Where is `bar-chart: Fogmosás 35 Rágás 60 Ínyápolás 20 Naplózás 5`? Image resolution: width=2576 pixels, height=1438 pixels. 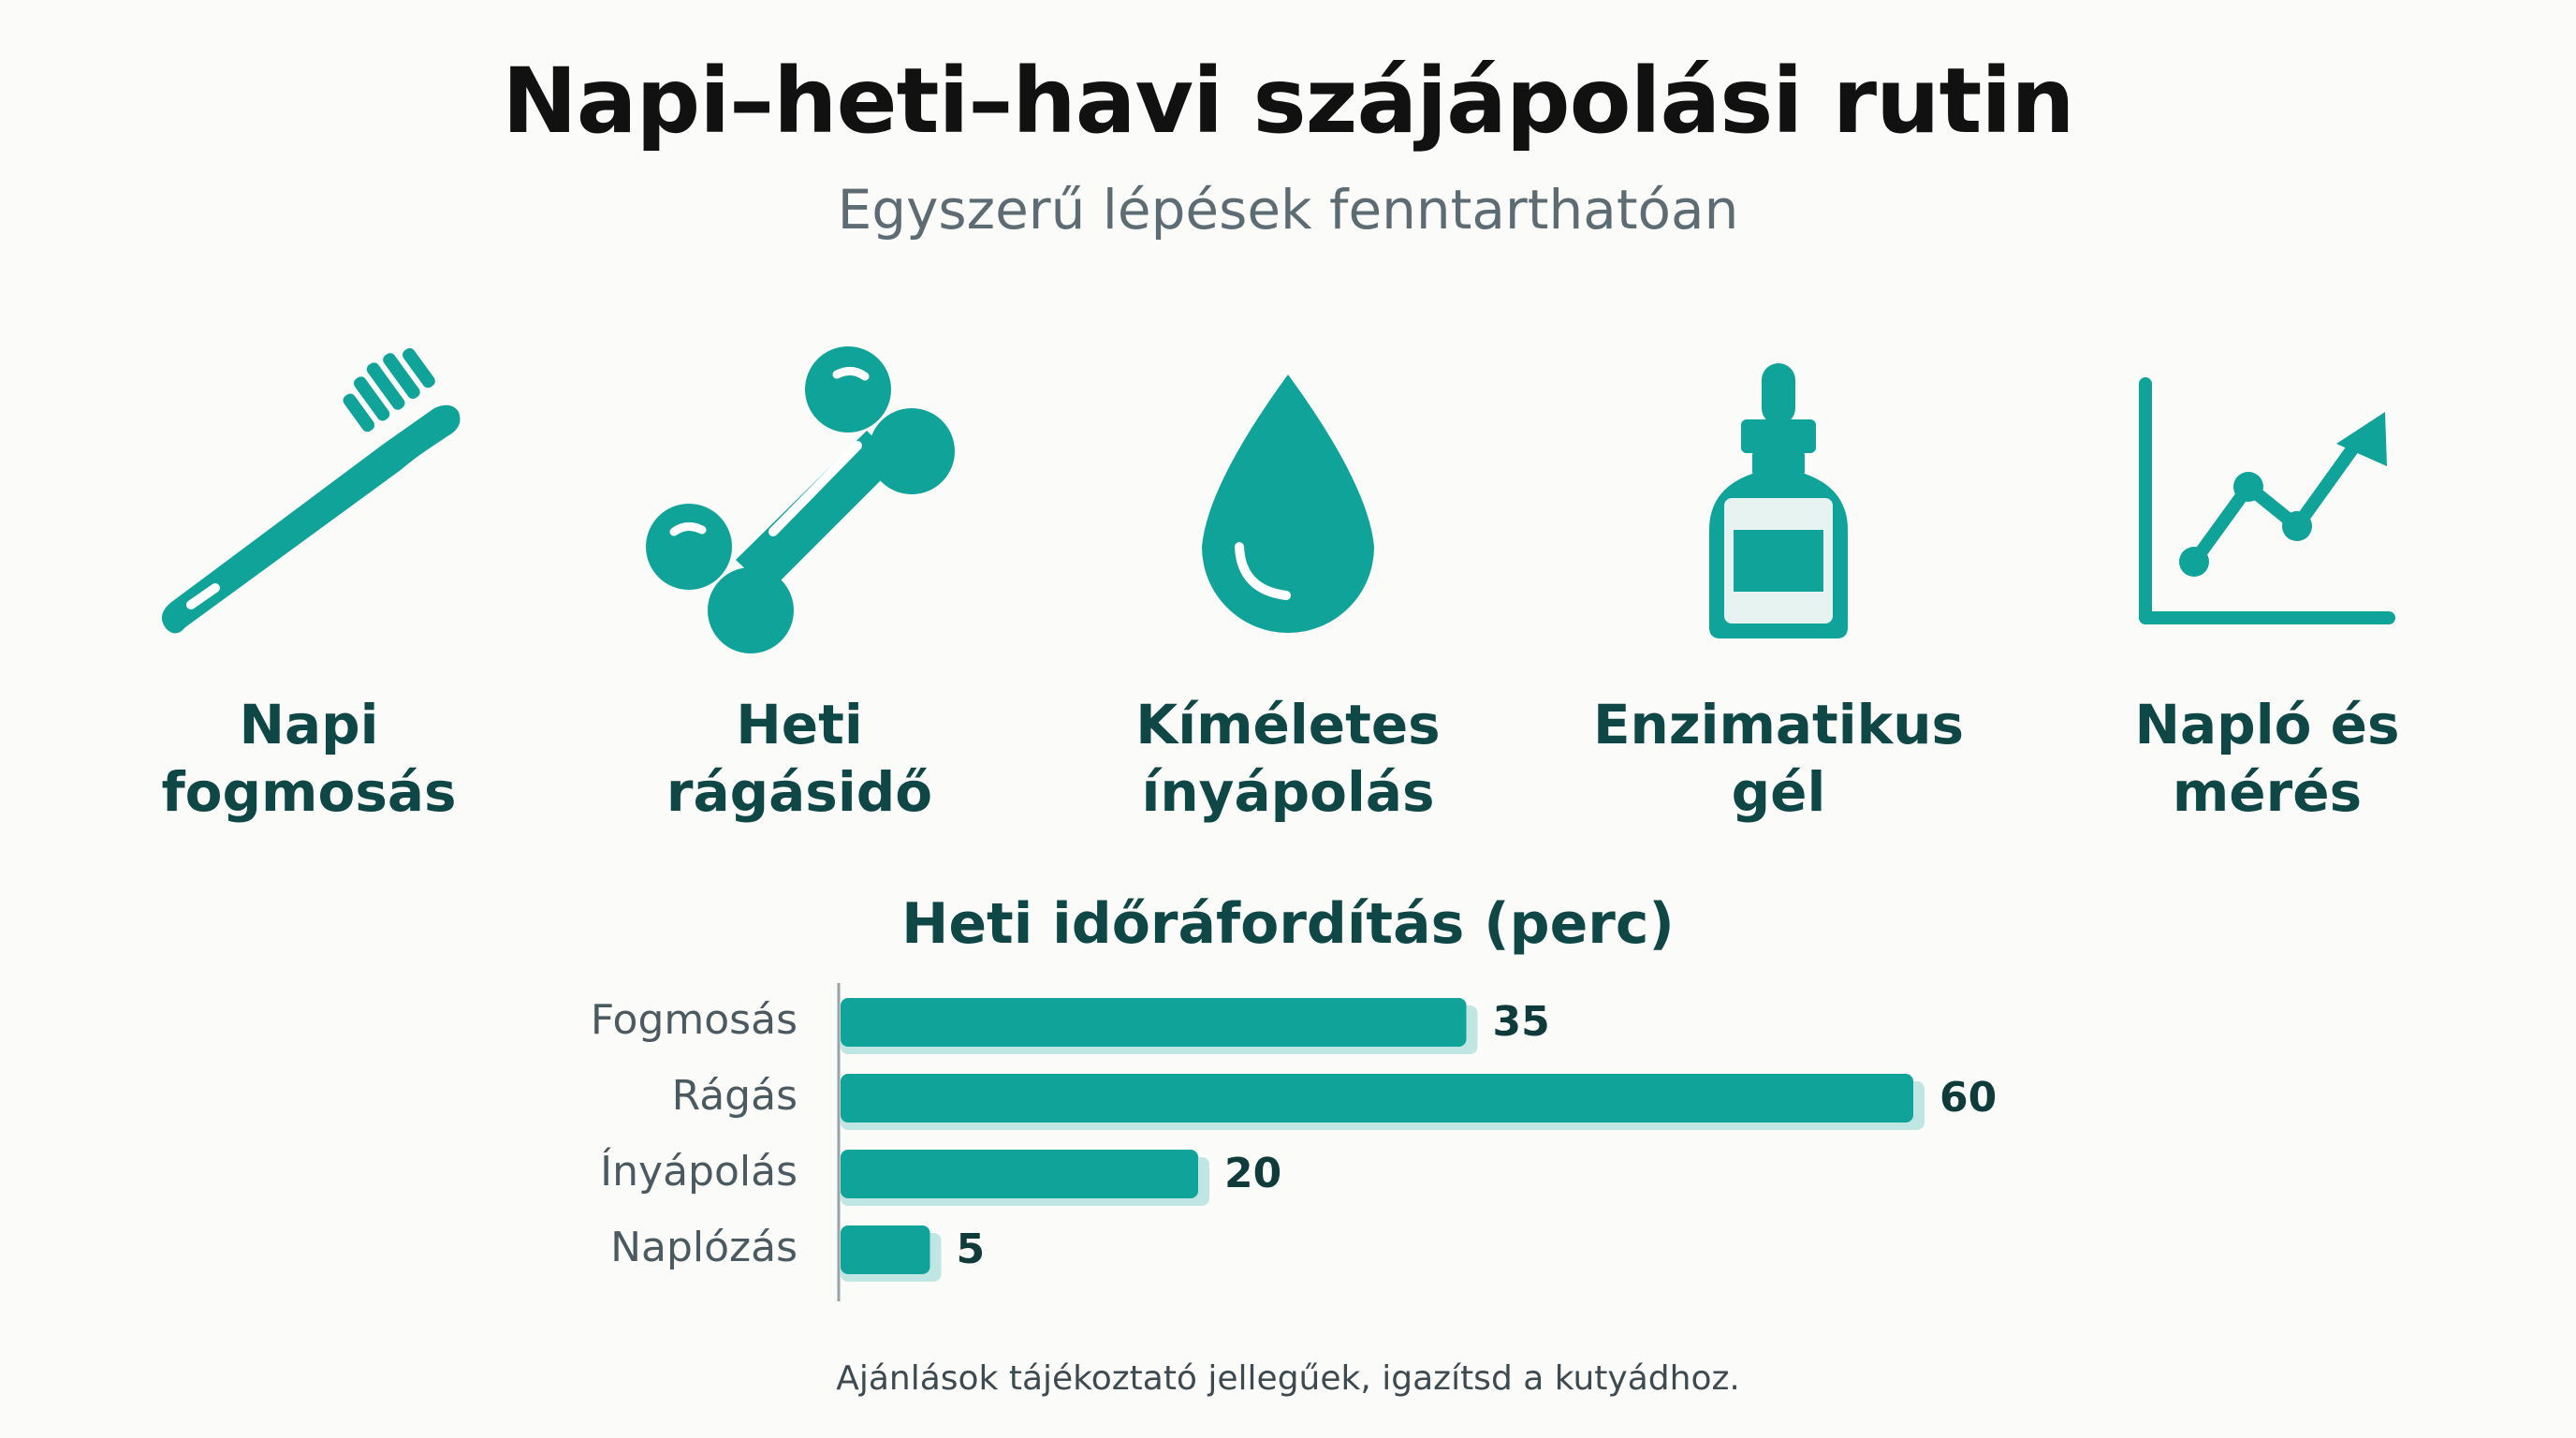 bar-chart: Fogmosás 35 Rágás 60 Ínyápolás 20 Naplózás 5 is located at coordinates (1294, 1142).